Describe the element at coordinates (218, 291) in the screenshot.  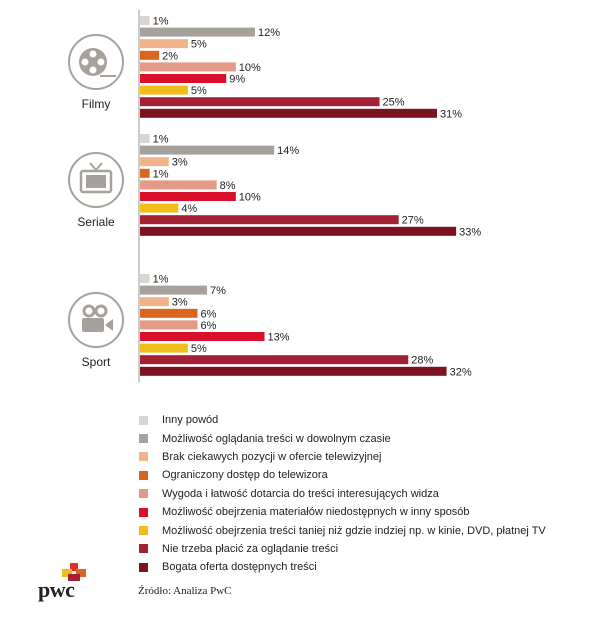
I see `data-label: 7%` at that location.